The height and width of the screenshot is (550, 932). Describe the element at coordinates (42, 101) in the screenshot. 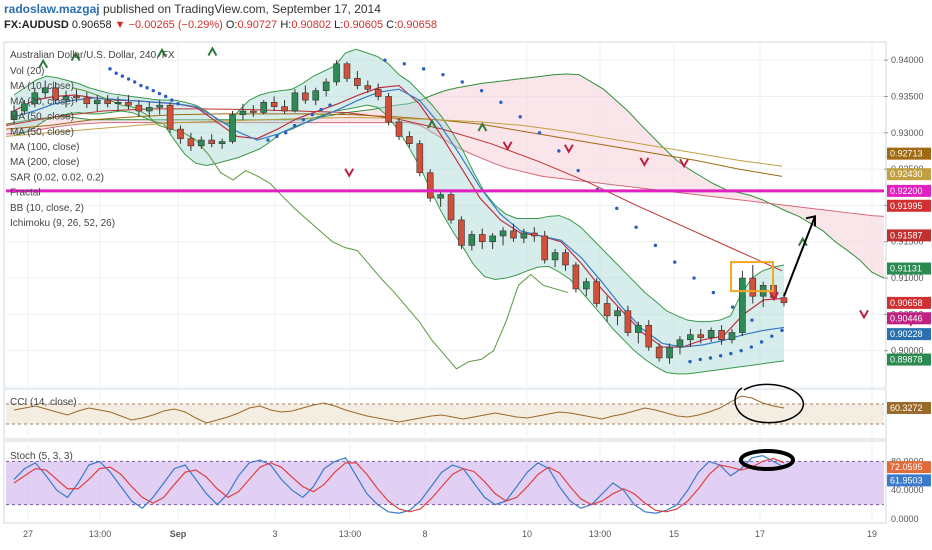

I see `indicator-label: MA (20, close)` at that location.